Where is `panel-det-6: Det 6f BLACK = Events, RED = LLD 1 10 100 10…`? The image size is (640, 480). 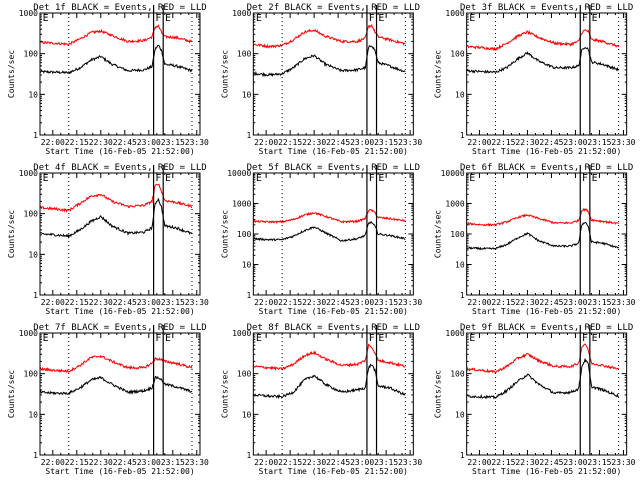
panel-det-6: Det 6f BLACK = Events, RED = LLD 1 10 100 10… is located at coordinates (535, 239).